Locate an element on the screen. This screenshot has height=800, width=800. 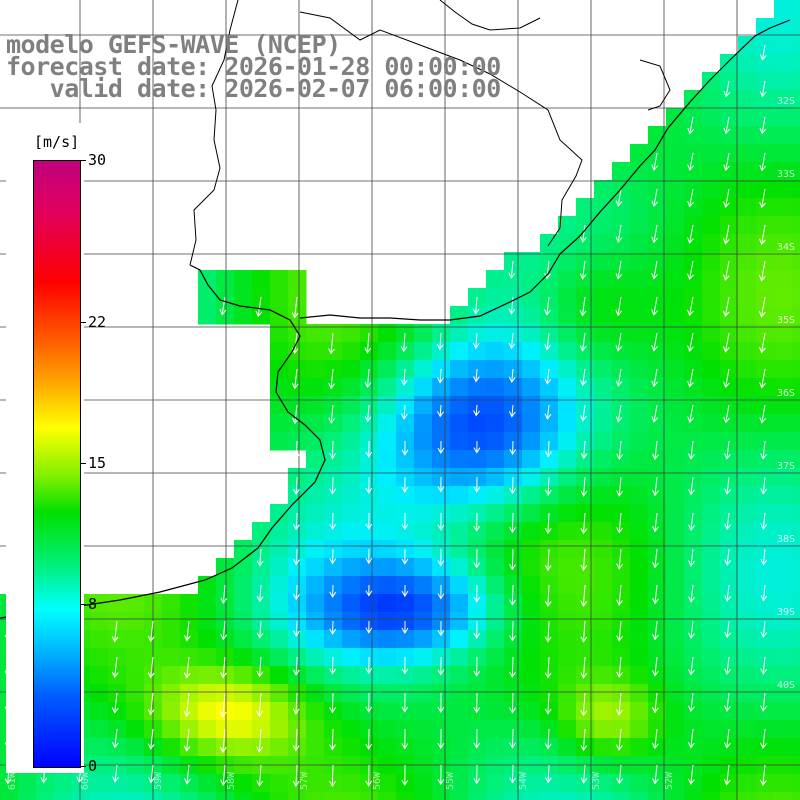
latitude-label: 35S is located at coordinates (786, 320).